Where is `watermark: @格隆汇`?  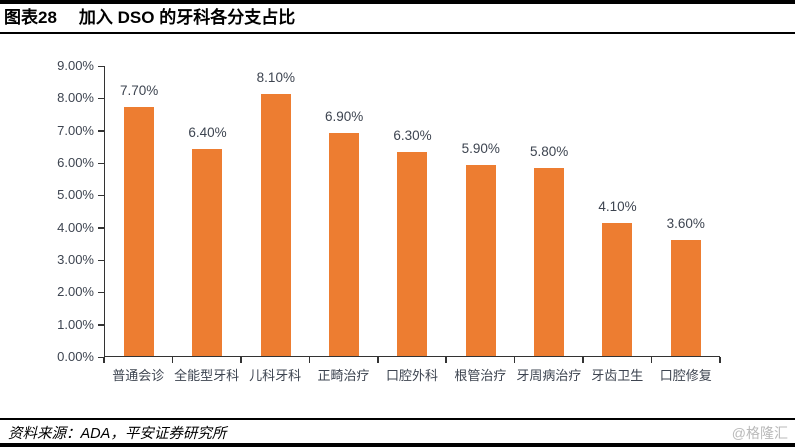 watermark: @格隆汇 is located at coordinates (759, 433).